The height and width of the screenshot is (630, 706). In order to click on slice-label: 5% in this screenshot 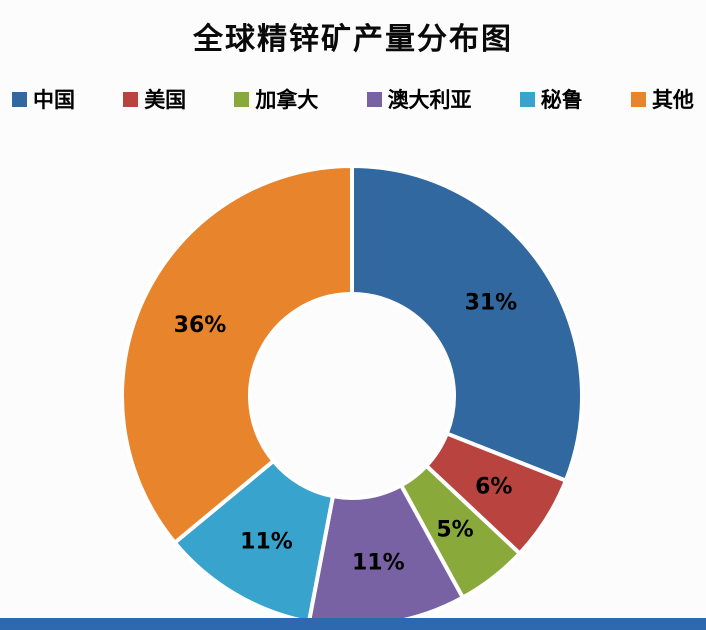, I will do `click(454, 529)`.